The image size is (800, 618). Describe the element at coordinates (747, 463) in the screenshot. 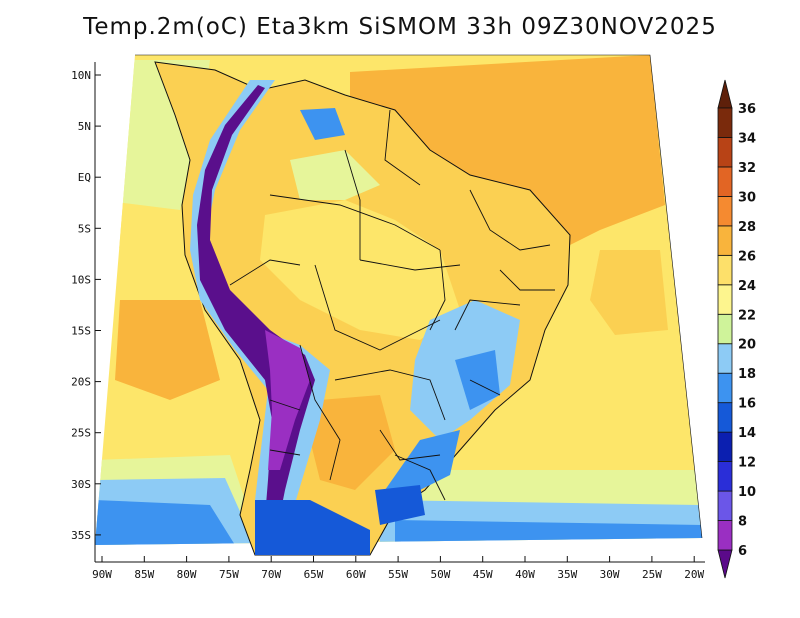

I see `colorbar-label: 12` at that location.